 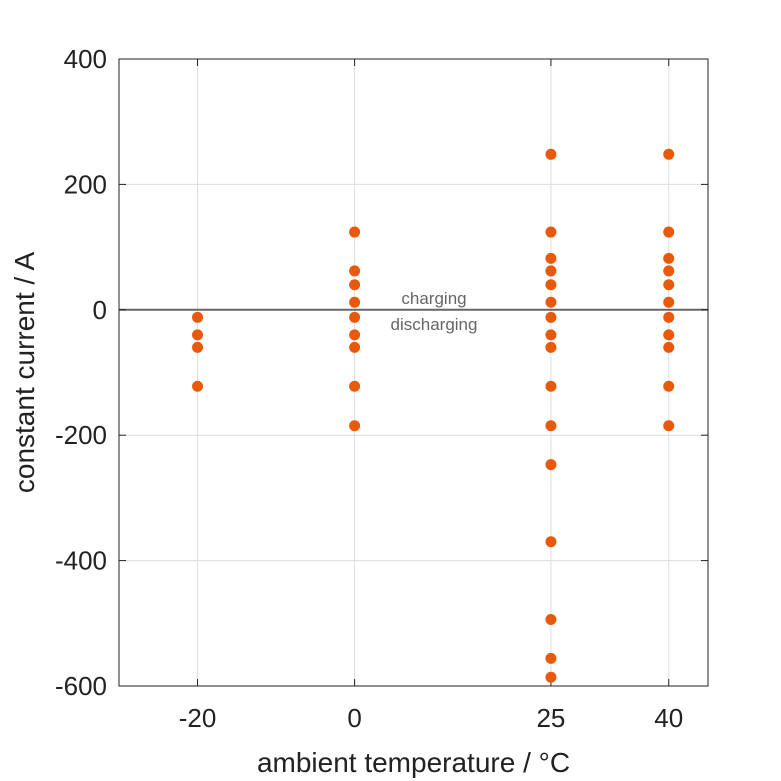 What do you see at coordinates (85, 184) in the screenshot?
I see `y-tick-label: 200` at bounding box center [85, 184].